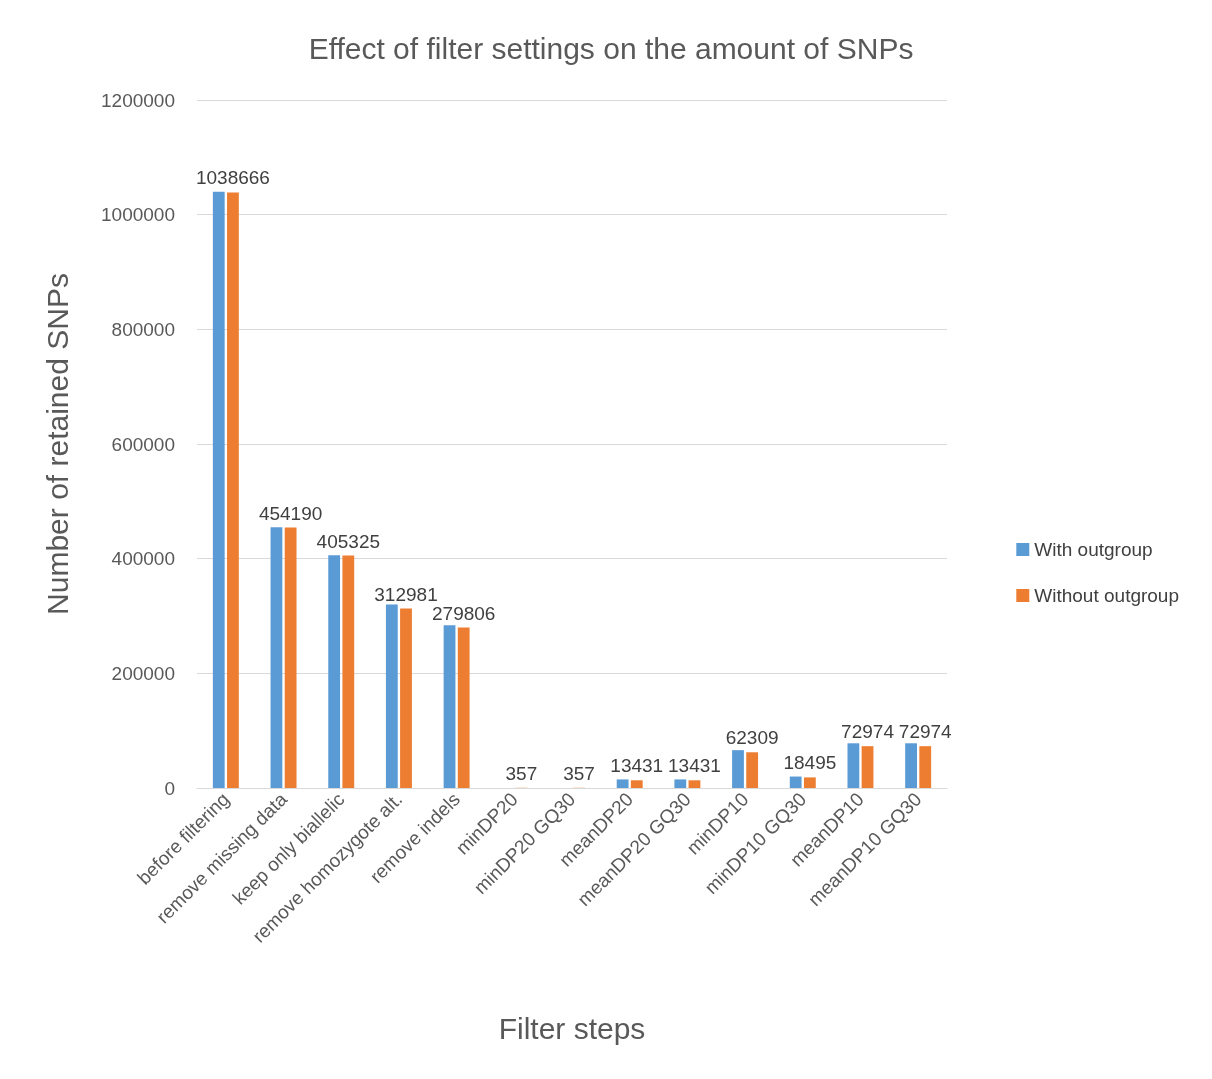 The height and width of the screenshot is (1079, 1212). What do you see at coordinates (752, 738) in the screenshot?
I see `data-label: 62309` at bounding box center [752, 738].